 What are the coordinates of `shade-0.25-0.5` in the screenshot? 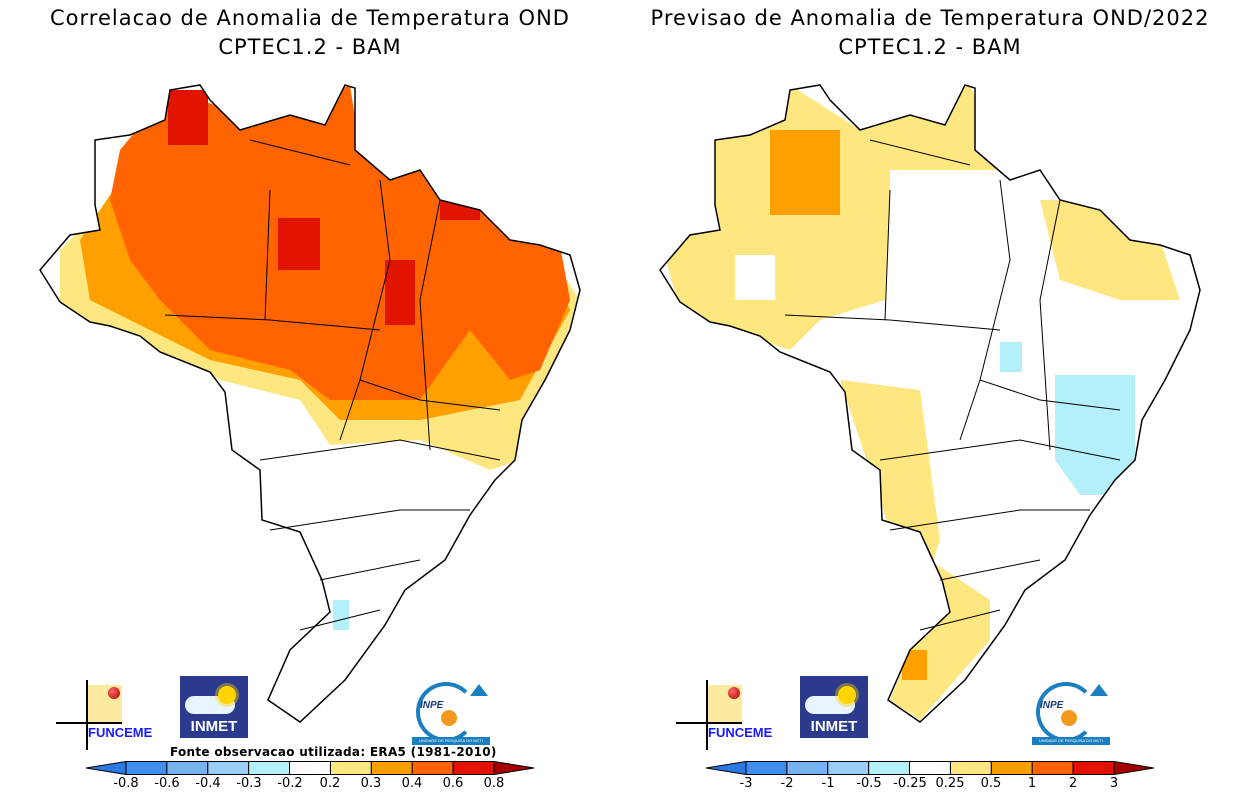 It's located at (1110, 250).